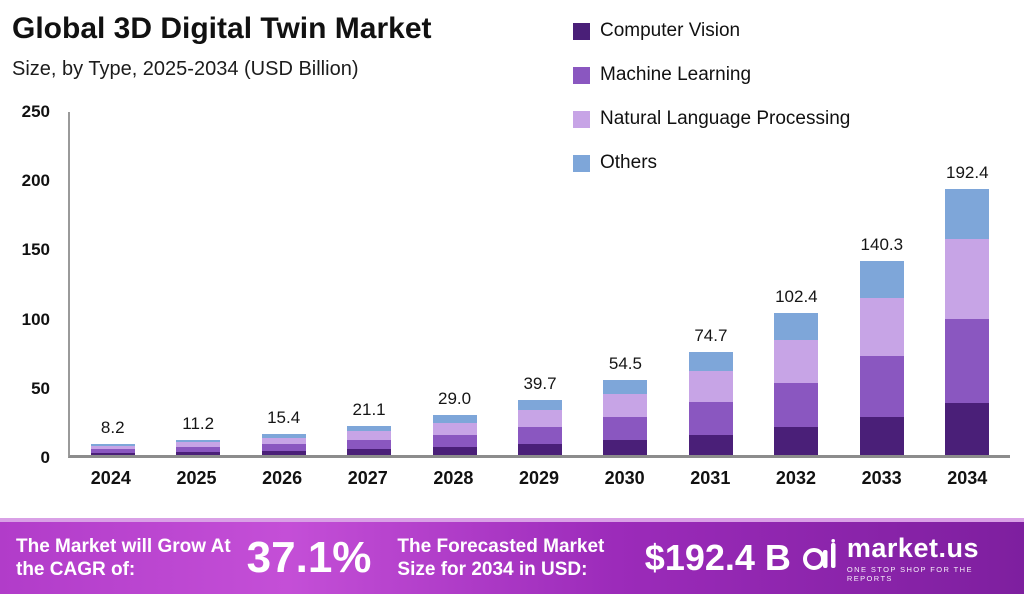 The image size is (1024, 594). Describe the element at coordinates (670, 30) in the screenshot. I see `legend-label: Computer Vision` at that location.